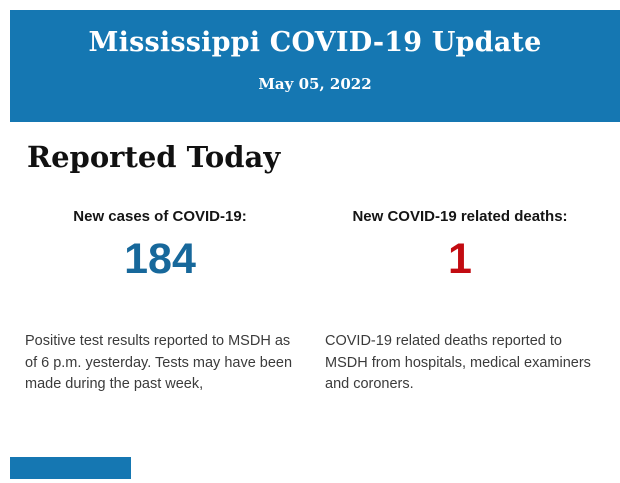 Image resolution: width=620 pixels, height=483 pixels. Describe the element at coordinates (460, 259) in the screenshot. I see `stat-value-new-deaths: 1` at that location.